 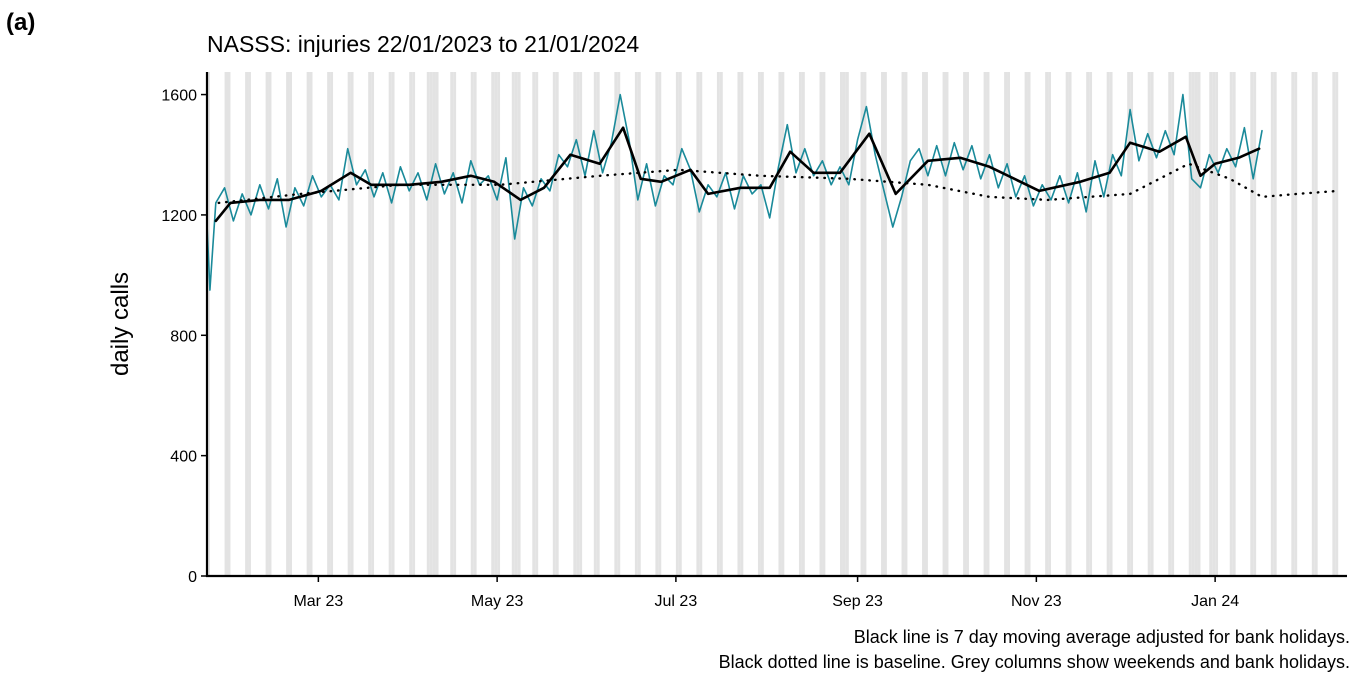 What do you see at coordinates (676, 601) in the screenshot?
I see `x-tick-label: Jul 23` at bounding box center [676, 601].